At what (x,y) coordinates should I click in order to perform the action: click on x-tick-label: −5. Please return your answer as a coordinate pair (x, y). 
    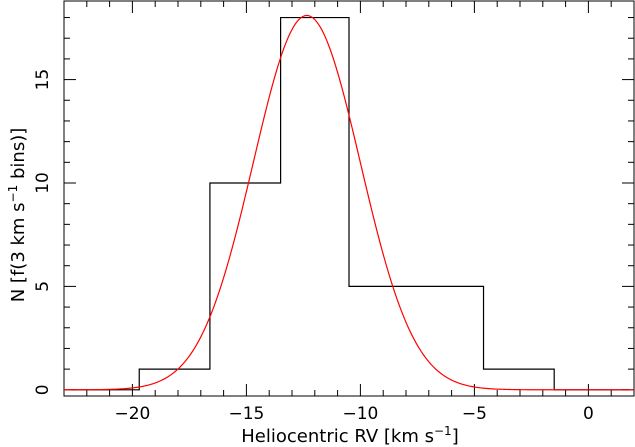
    Looking at the image, I should click on (474, 414).